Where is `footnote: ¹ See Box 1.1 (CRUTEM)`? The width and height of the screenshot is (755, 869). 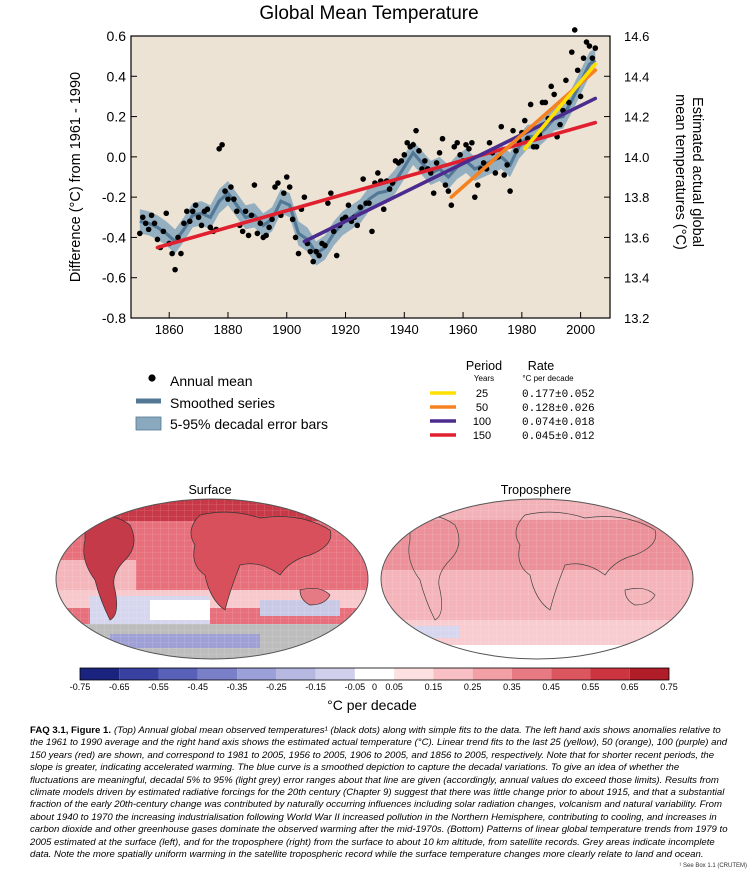 footnote: ¹ See Box 1.1 (CRUTEM) is located at coordinates (713, 866).